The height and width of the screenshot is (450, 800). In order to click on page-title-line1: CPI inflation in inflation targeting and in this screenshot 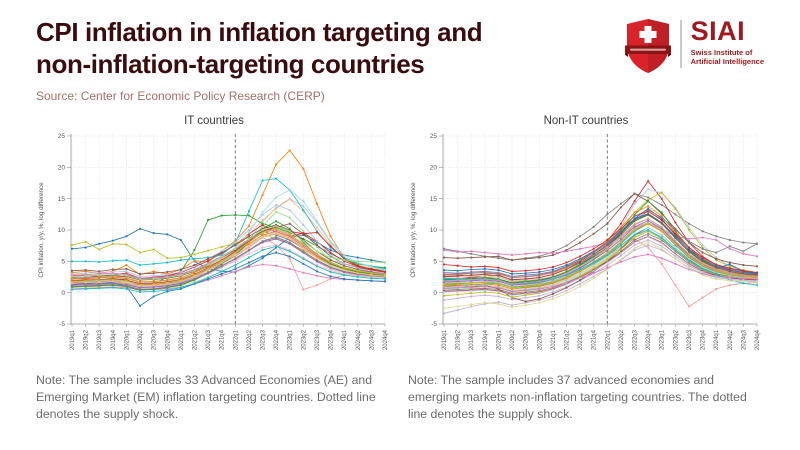, I will do `click(259, 32)`.